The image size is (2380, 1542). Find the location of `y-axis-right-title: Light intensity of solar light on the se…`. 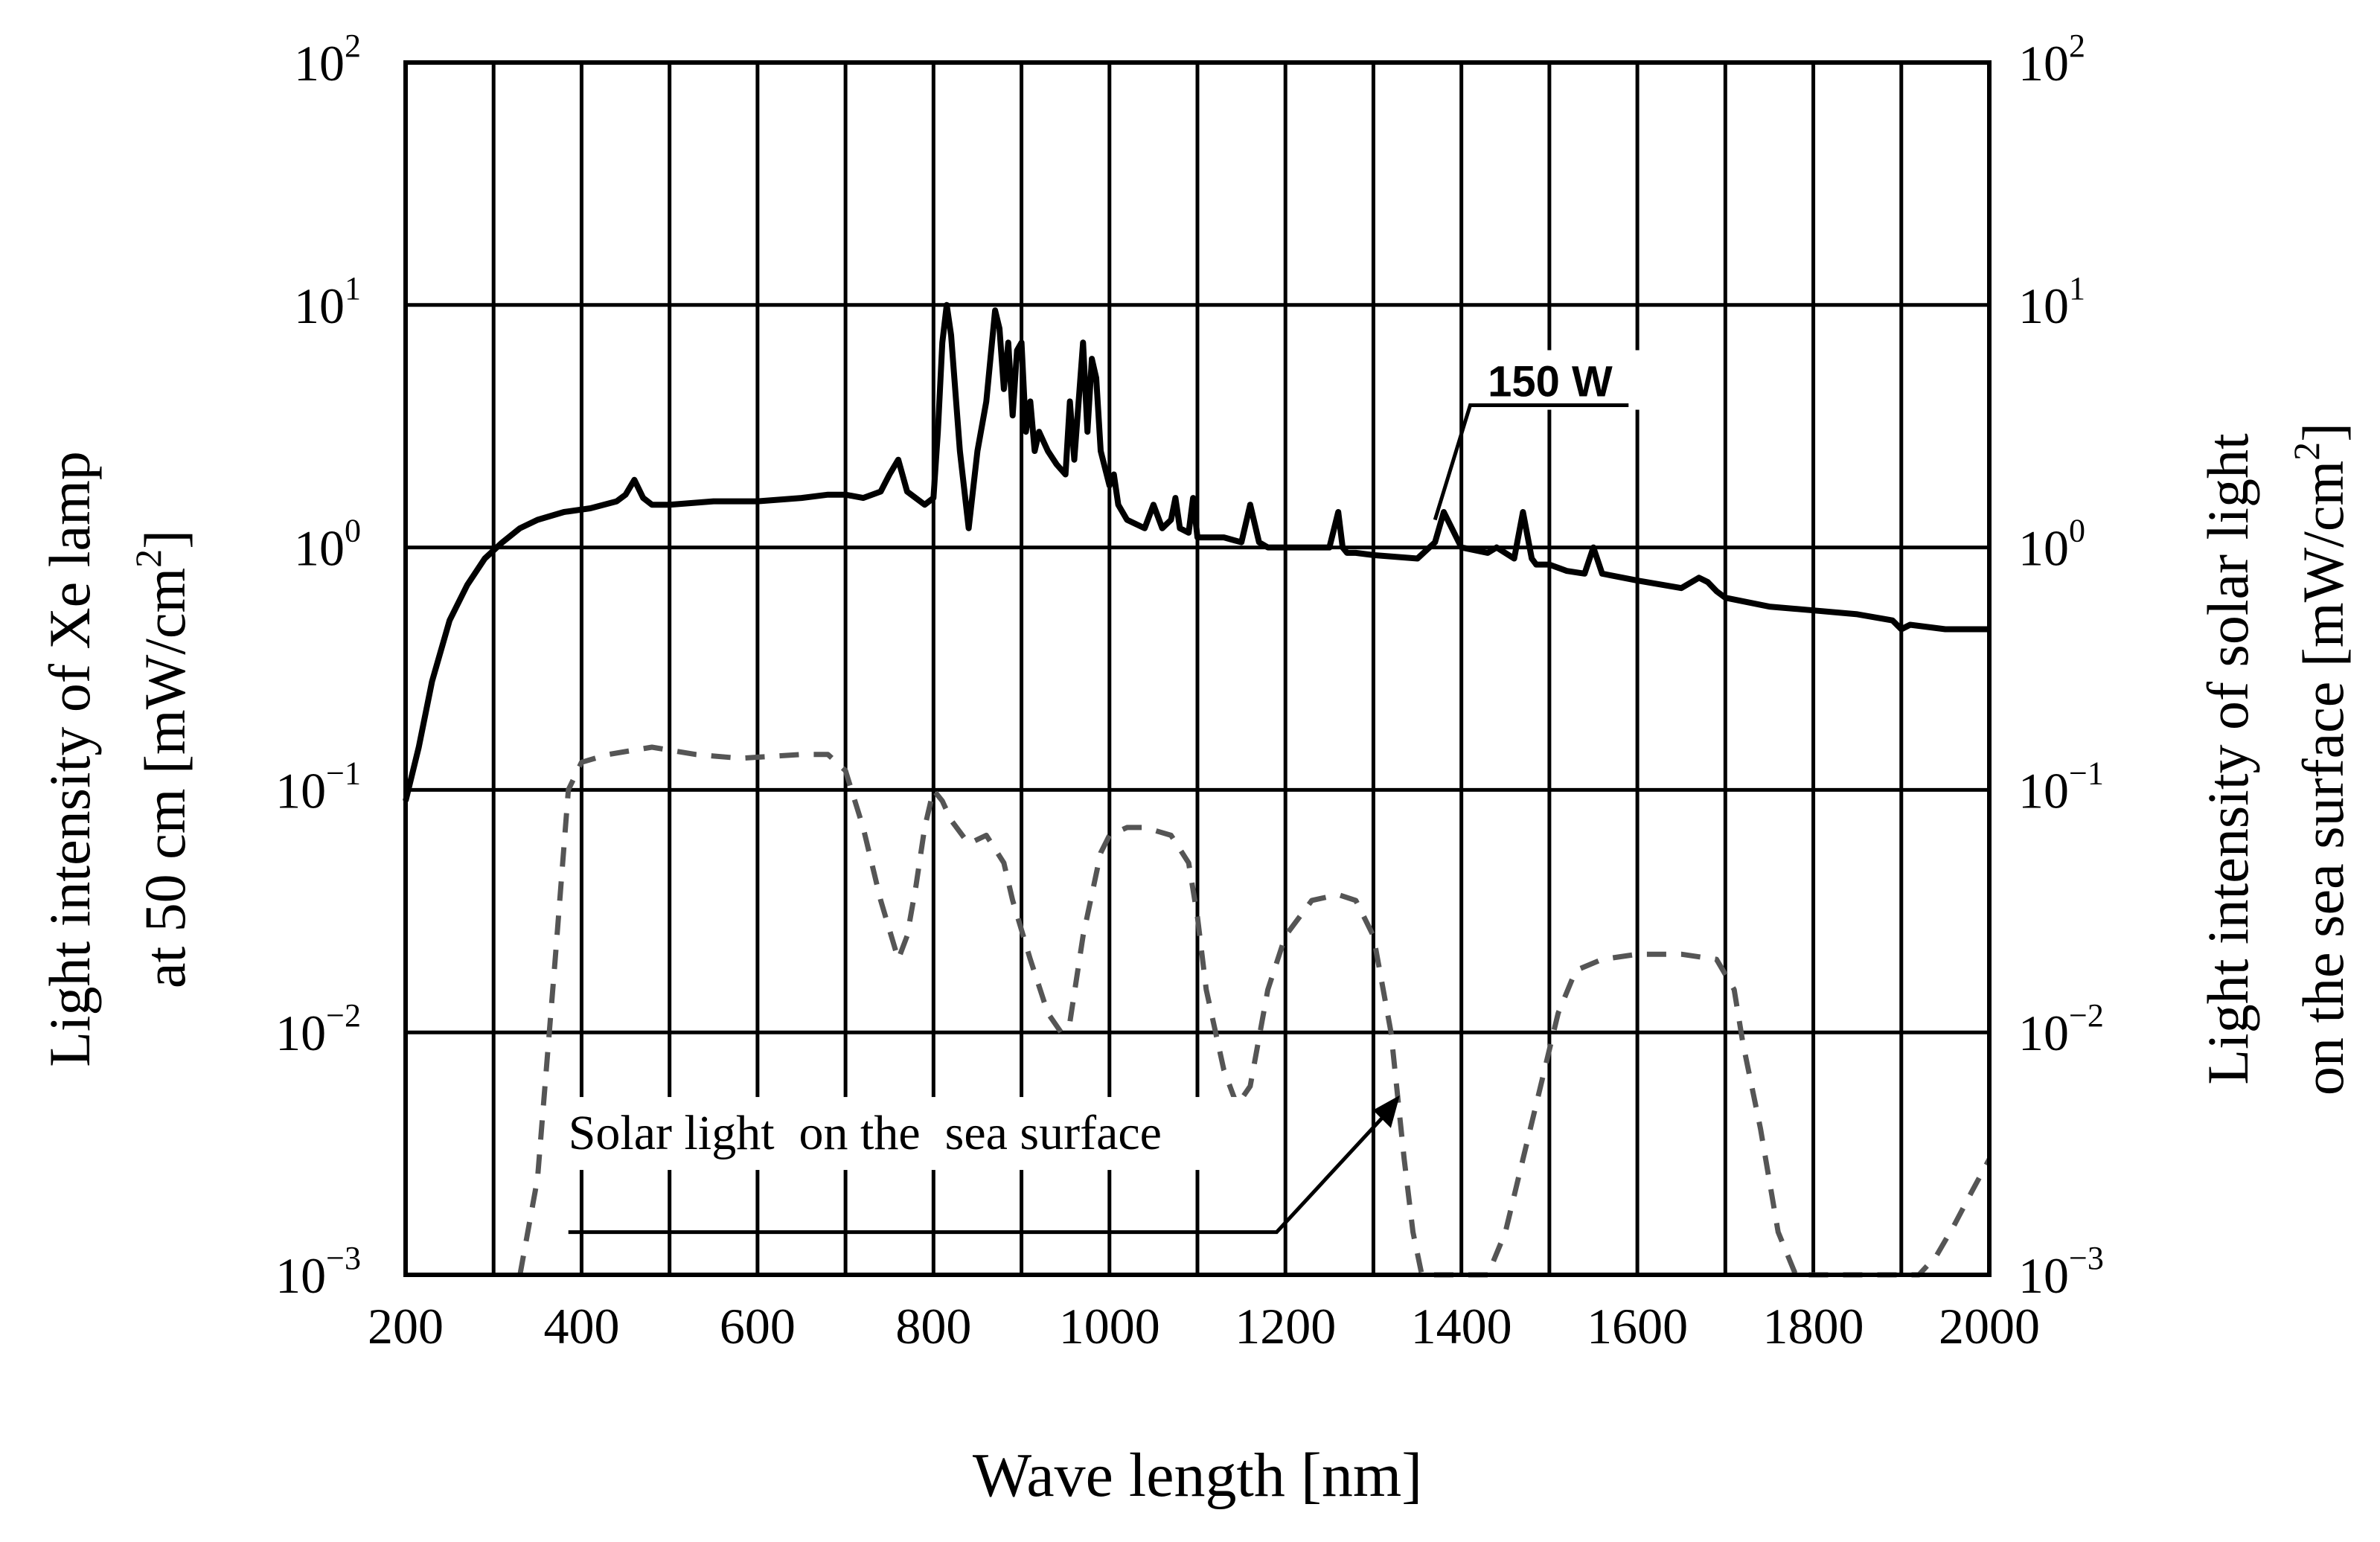

y-axis-right-title: Light intensity of solar light on the se… is located at coordinates (2275, 759).